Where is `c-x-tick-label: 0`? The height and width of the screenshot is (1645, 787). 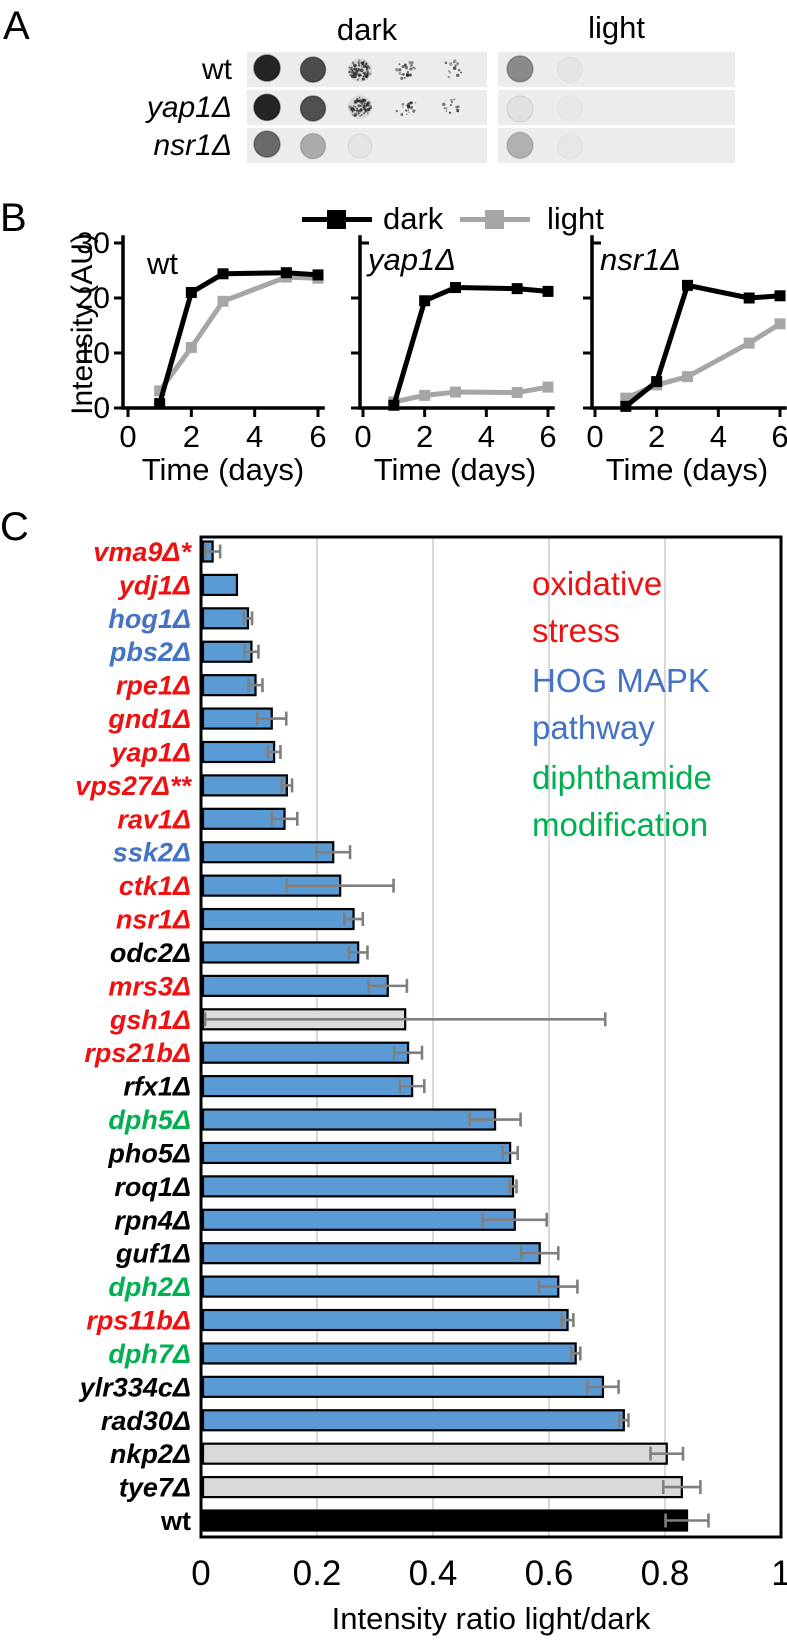
c-x-tick-label: 0 is located at coordinates (200, 1573).